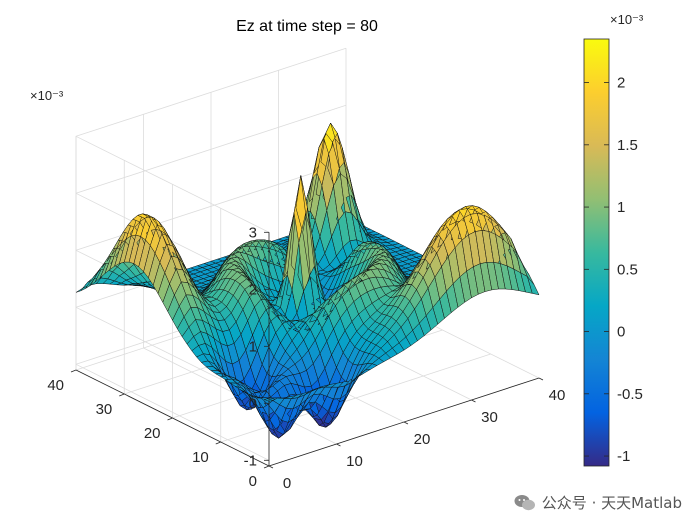  Describe the element at coordinates (489, 417) in the screenshot. I see `x-tick-label: 30` at that location.